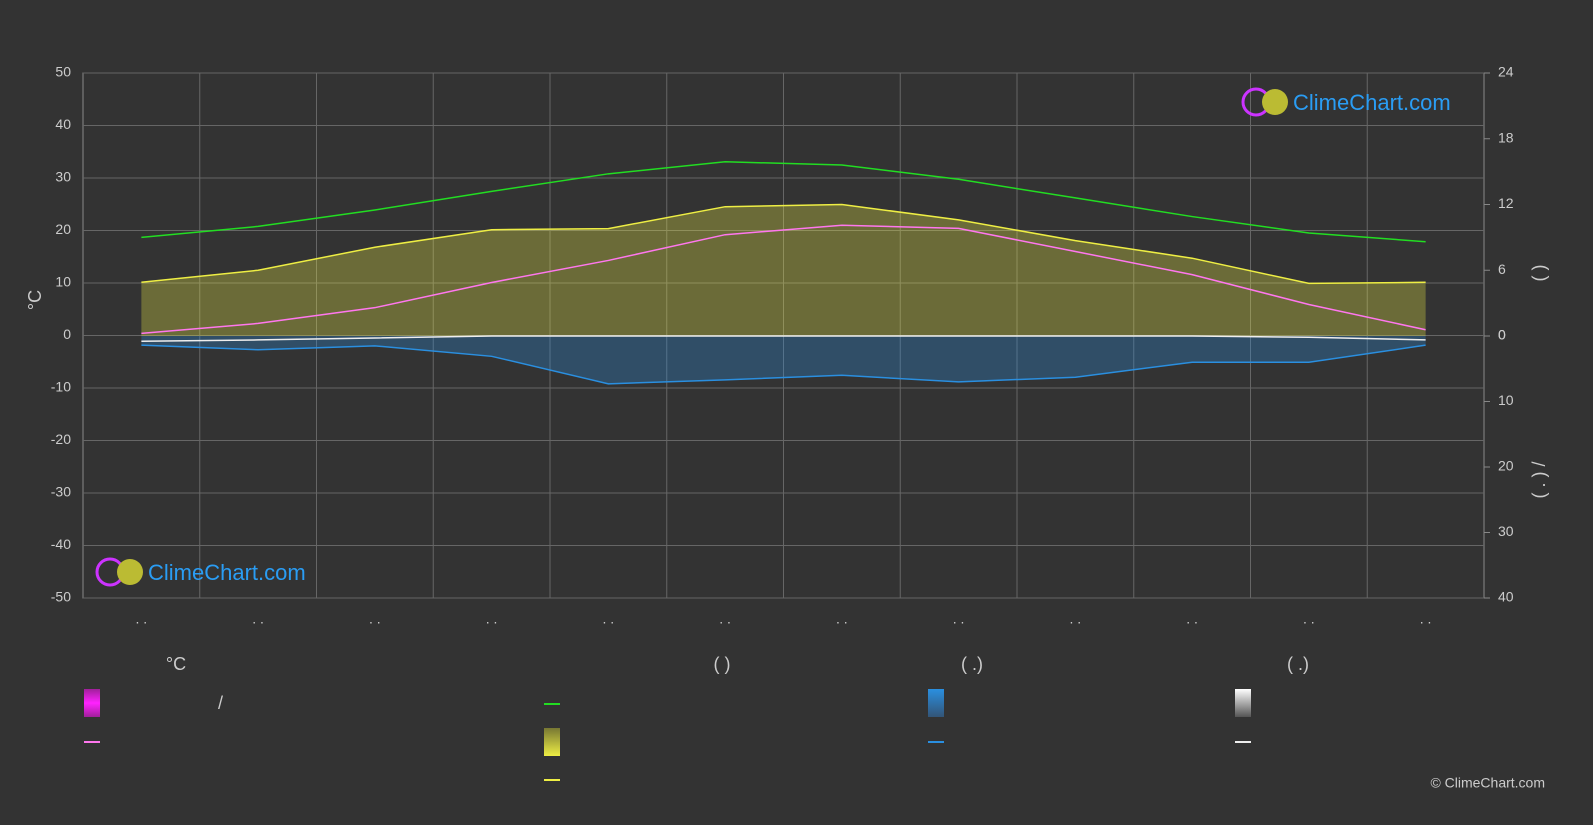 The image size is (1593, 825). Describe the element at coordinates (1506, 72) in the screenshot. I see `y2-tick-label: 24` at that location.